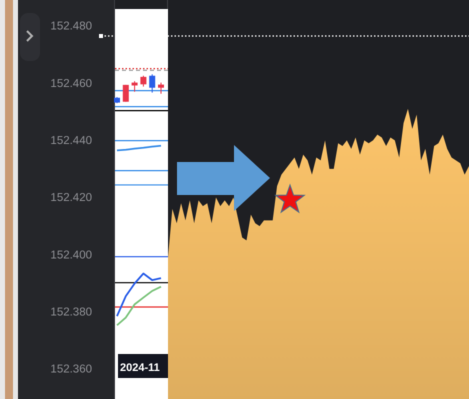  I want to click on y-tick-label: 152.480, so click(71, 26).